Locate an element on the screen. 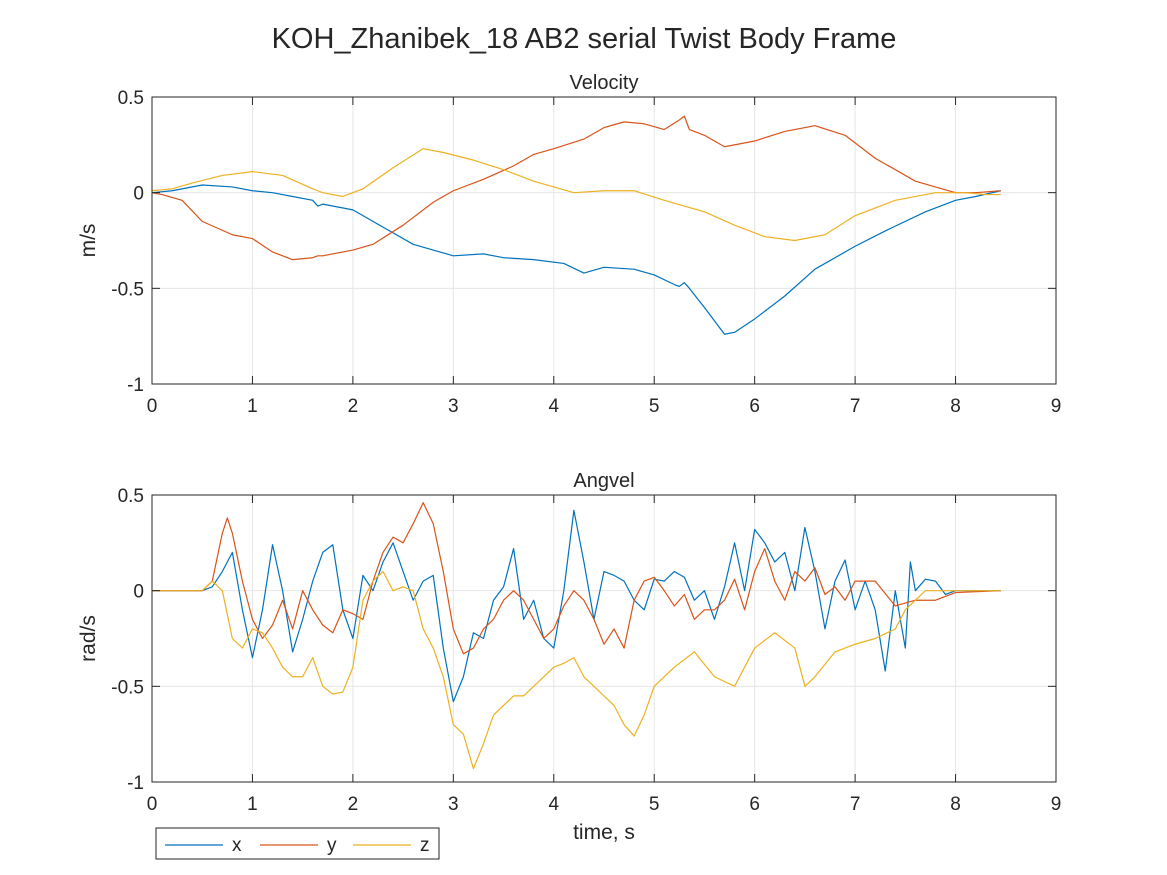 This screenshot has height=875, width=1167. legend-label-y: y is located at coordinates (332, 845).